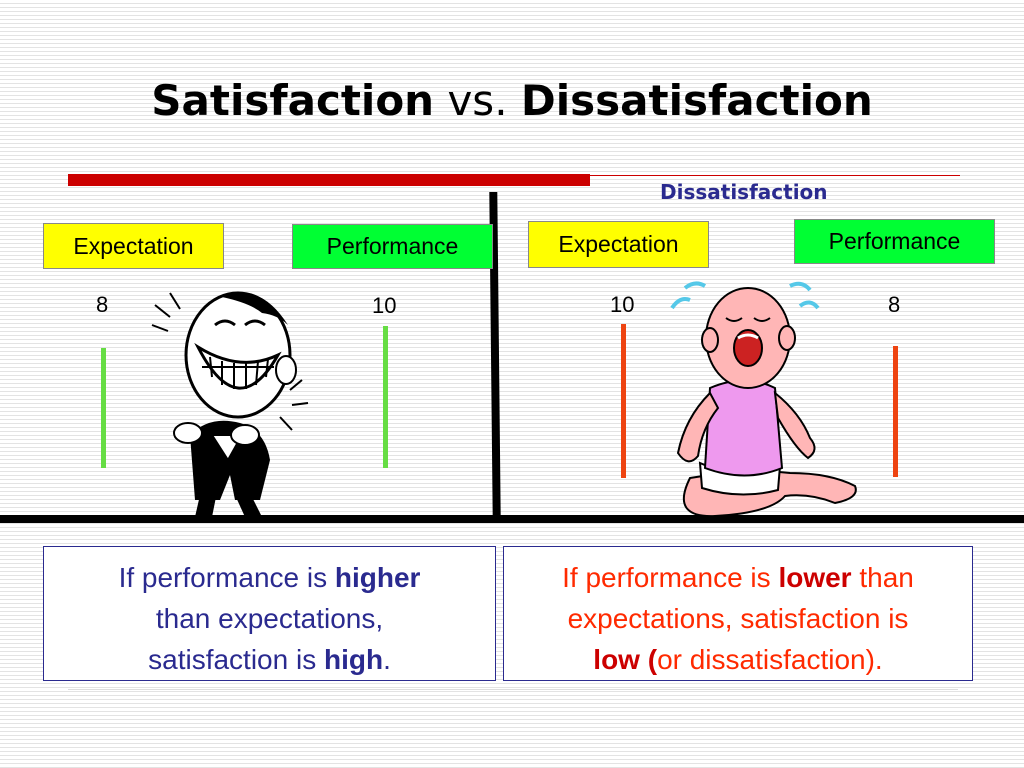 Image resolution: width=1024 pixels, height=768 pixels. What do you see at coordinates (738, 618) in the screenshot?
I see `right-text-d: expectations, satisfaction is` at bounding box center [738, 618].